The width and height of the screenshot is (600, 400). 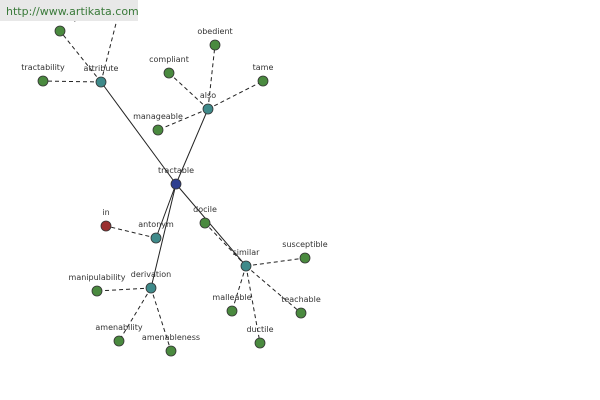 What do you see at coordinates (176, 170) in the screenshot?
I see `node-label: tractable` at bounding box center [176, 170].